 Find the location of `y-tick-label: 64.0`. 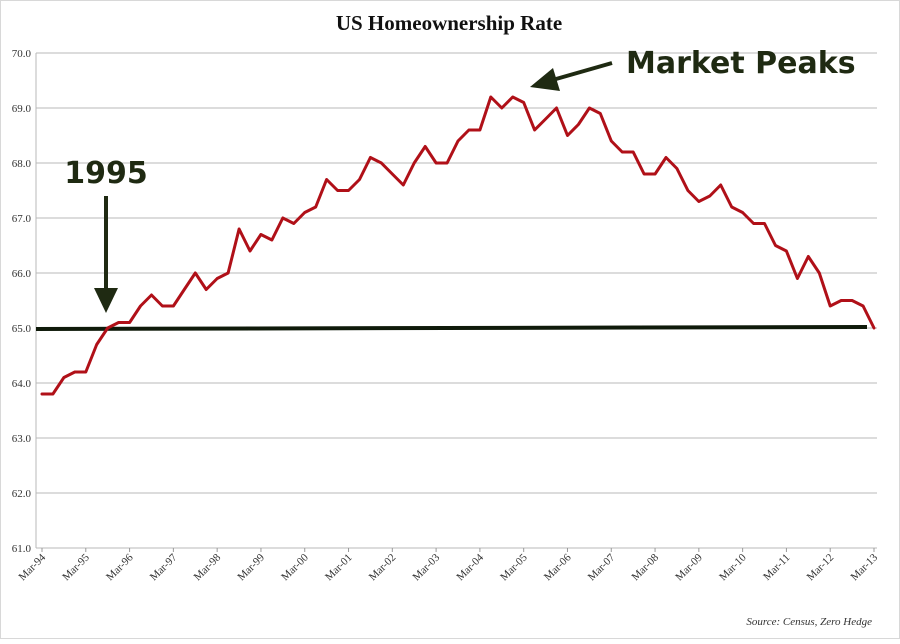

y-tick-label: 64.0 is located at coordinates (22, 384).